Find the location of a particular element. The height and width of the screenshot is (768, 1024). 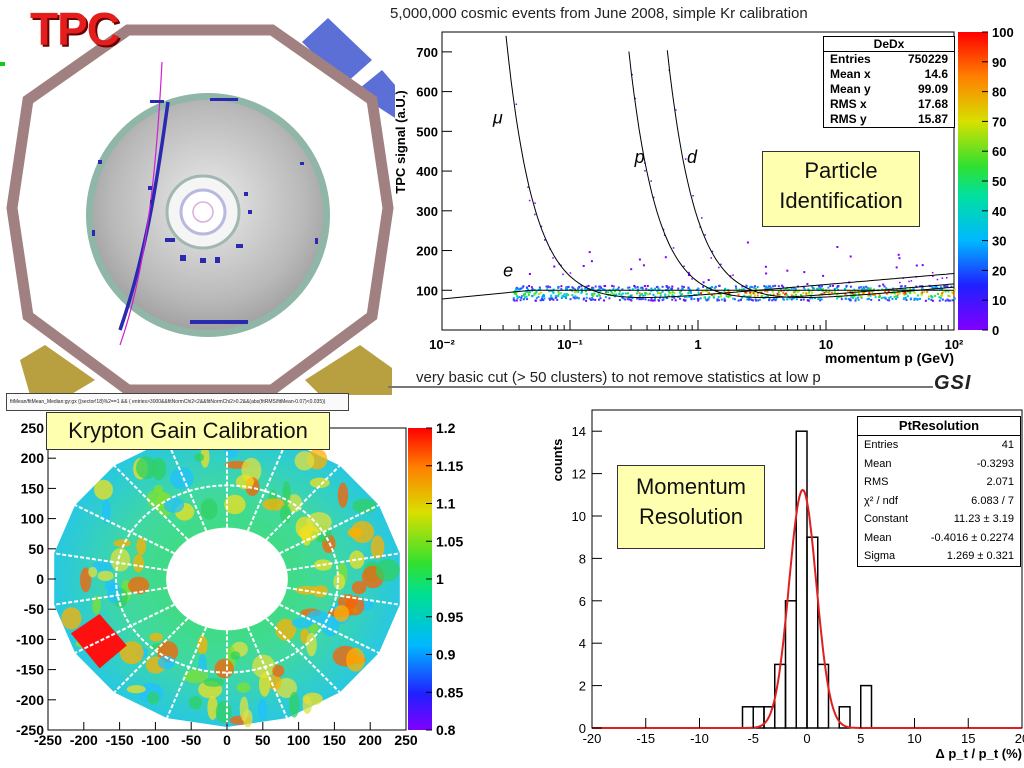

noise-clusters is located at coordinates (205, 211).